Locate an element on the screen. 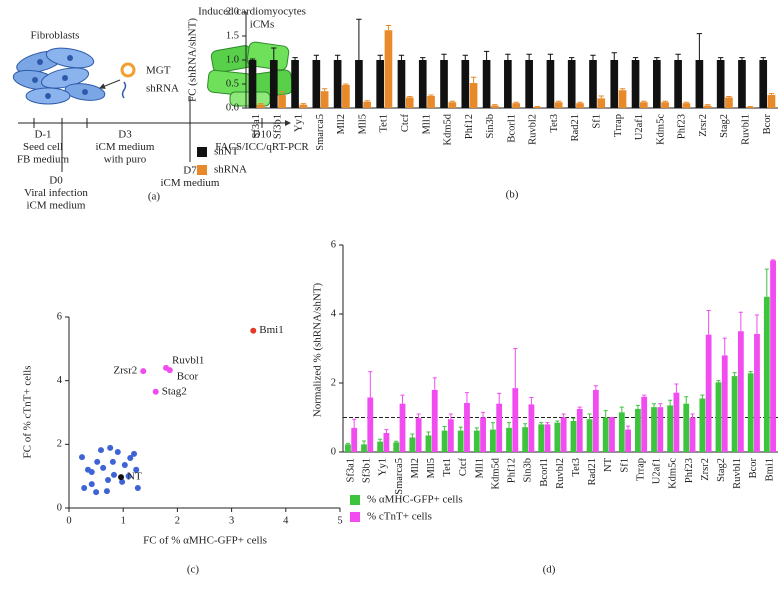 This screenshot has width=784, height=593. cells-label: Fibroblasts is located at coordinates (55, 36).